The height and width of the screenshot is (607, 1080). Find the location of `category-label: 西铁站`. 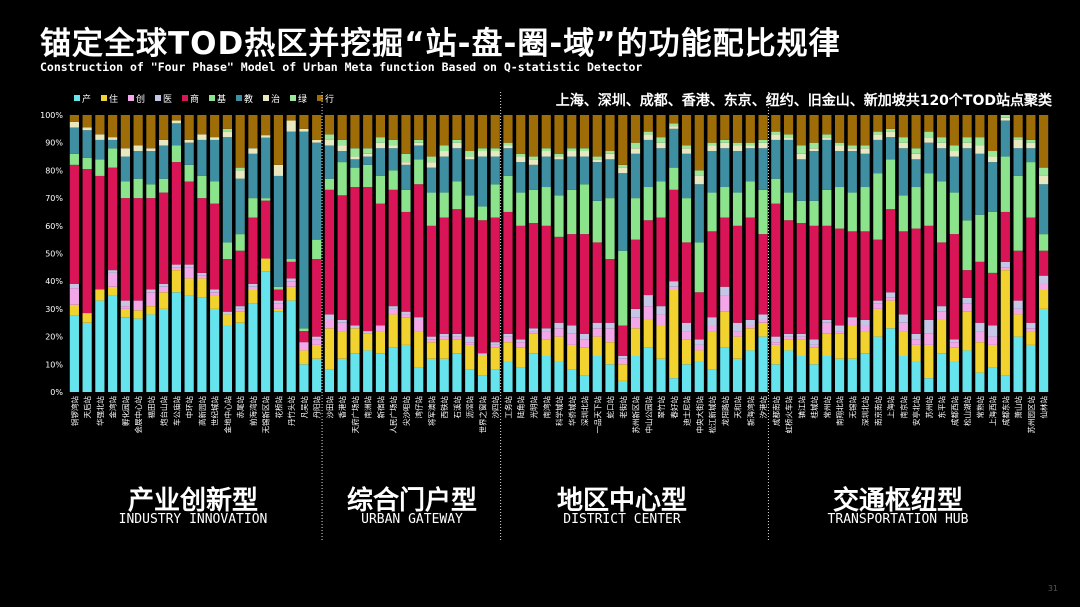

category-label: 西铁站 is located at coordinates (444, 407).